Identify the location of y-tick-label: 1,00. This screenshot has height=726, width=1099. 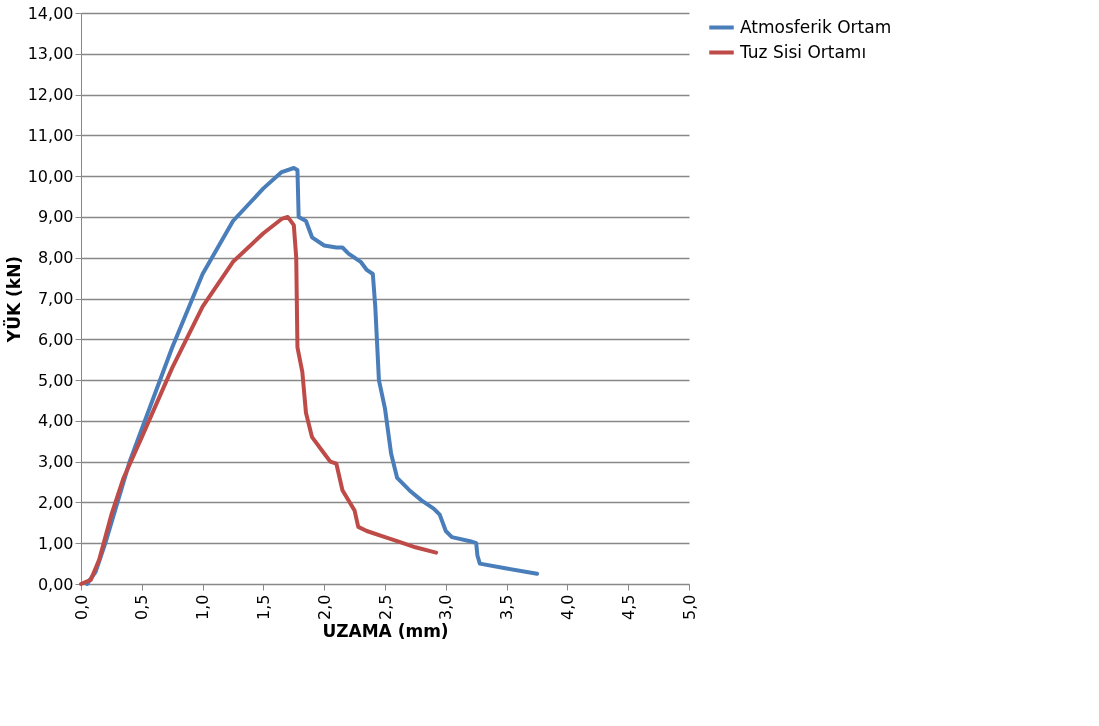
(55, 543).